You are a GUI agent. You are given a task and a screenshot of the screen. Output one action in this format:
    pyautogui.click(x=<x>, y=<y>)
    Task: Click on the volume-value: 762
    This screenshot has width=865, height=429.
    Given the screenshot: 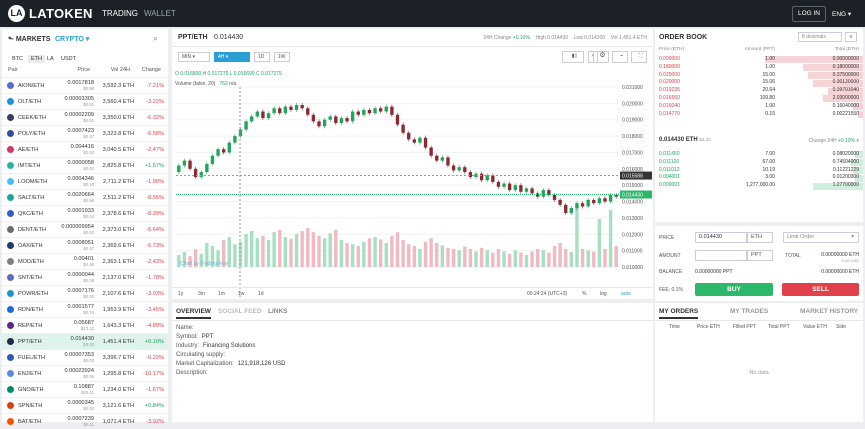 What is the action you would take?
    pyautogui.click(x=223, y=84)
    